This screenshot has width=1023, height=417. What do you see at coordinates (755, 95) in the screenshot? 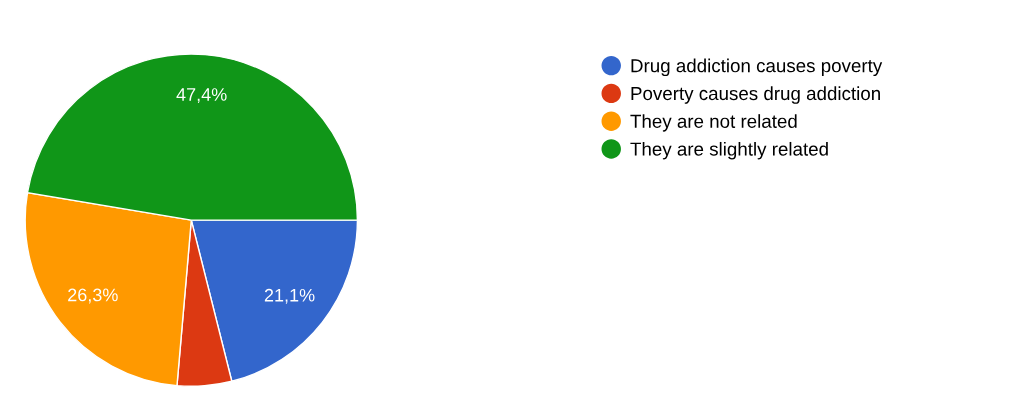
I see `legend-label: Poverty causes drug addiction` at bounding box center [755, 95].